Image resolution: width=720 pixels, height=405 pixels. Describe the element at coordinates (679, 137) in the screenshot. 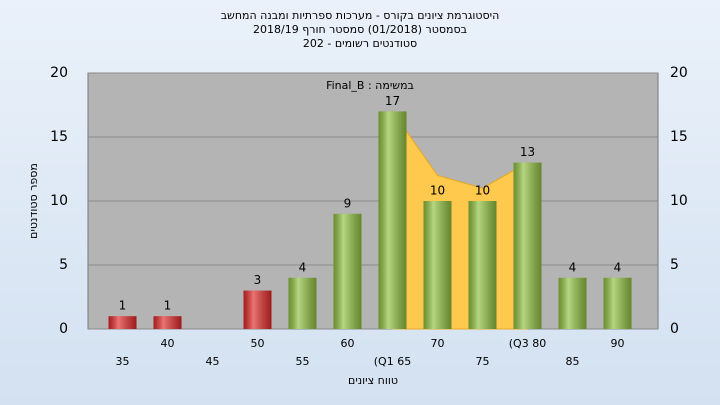

I see `y2-tick-label: 15` at that location.